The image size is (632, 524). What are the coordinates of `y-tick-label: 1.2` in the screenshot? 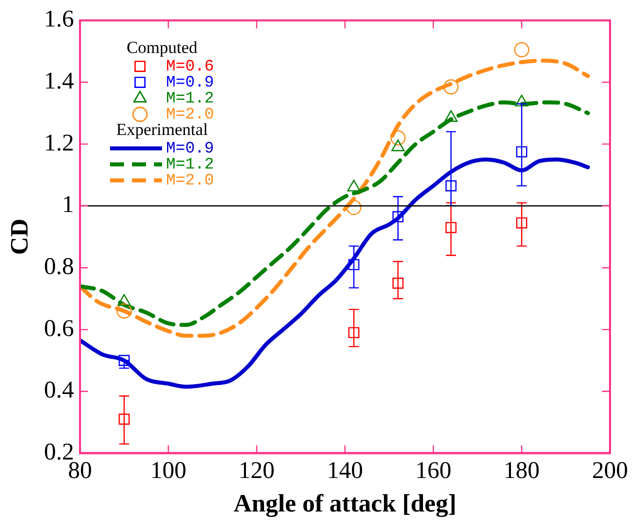 It's located at (59, 143).